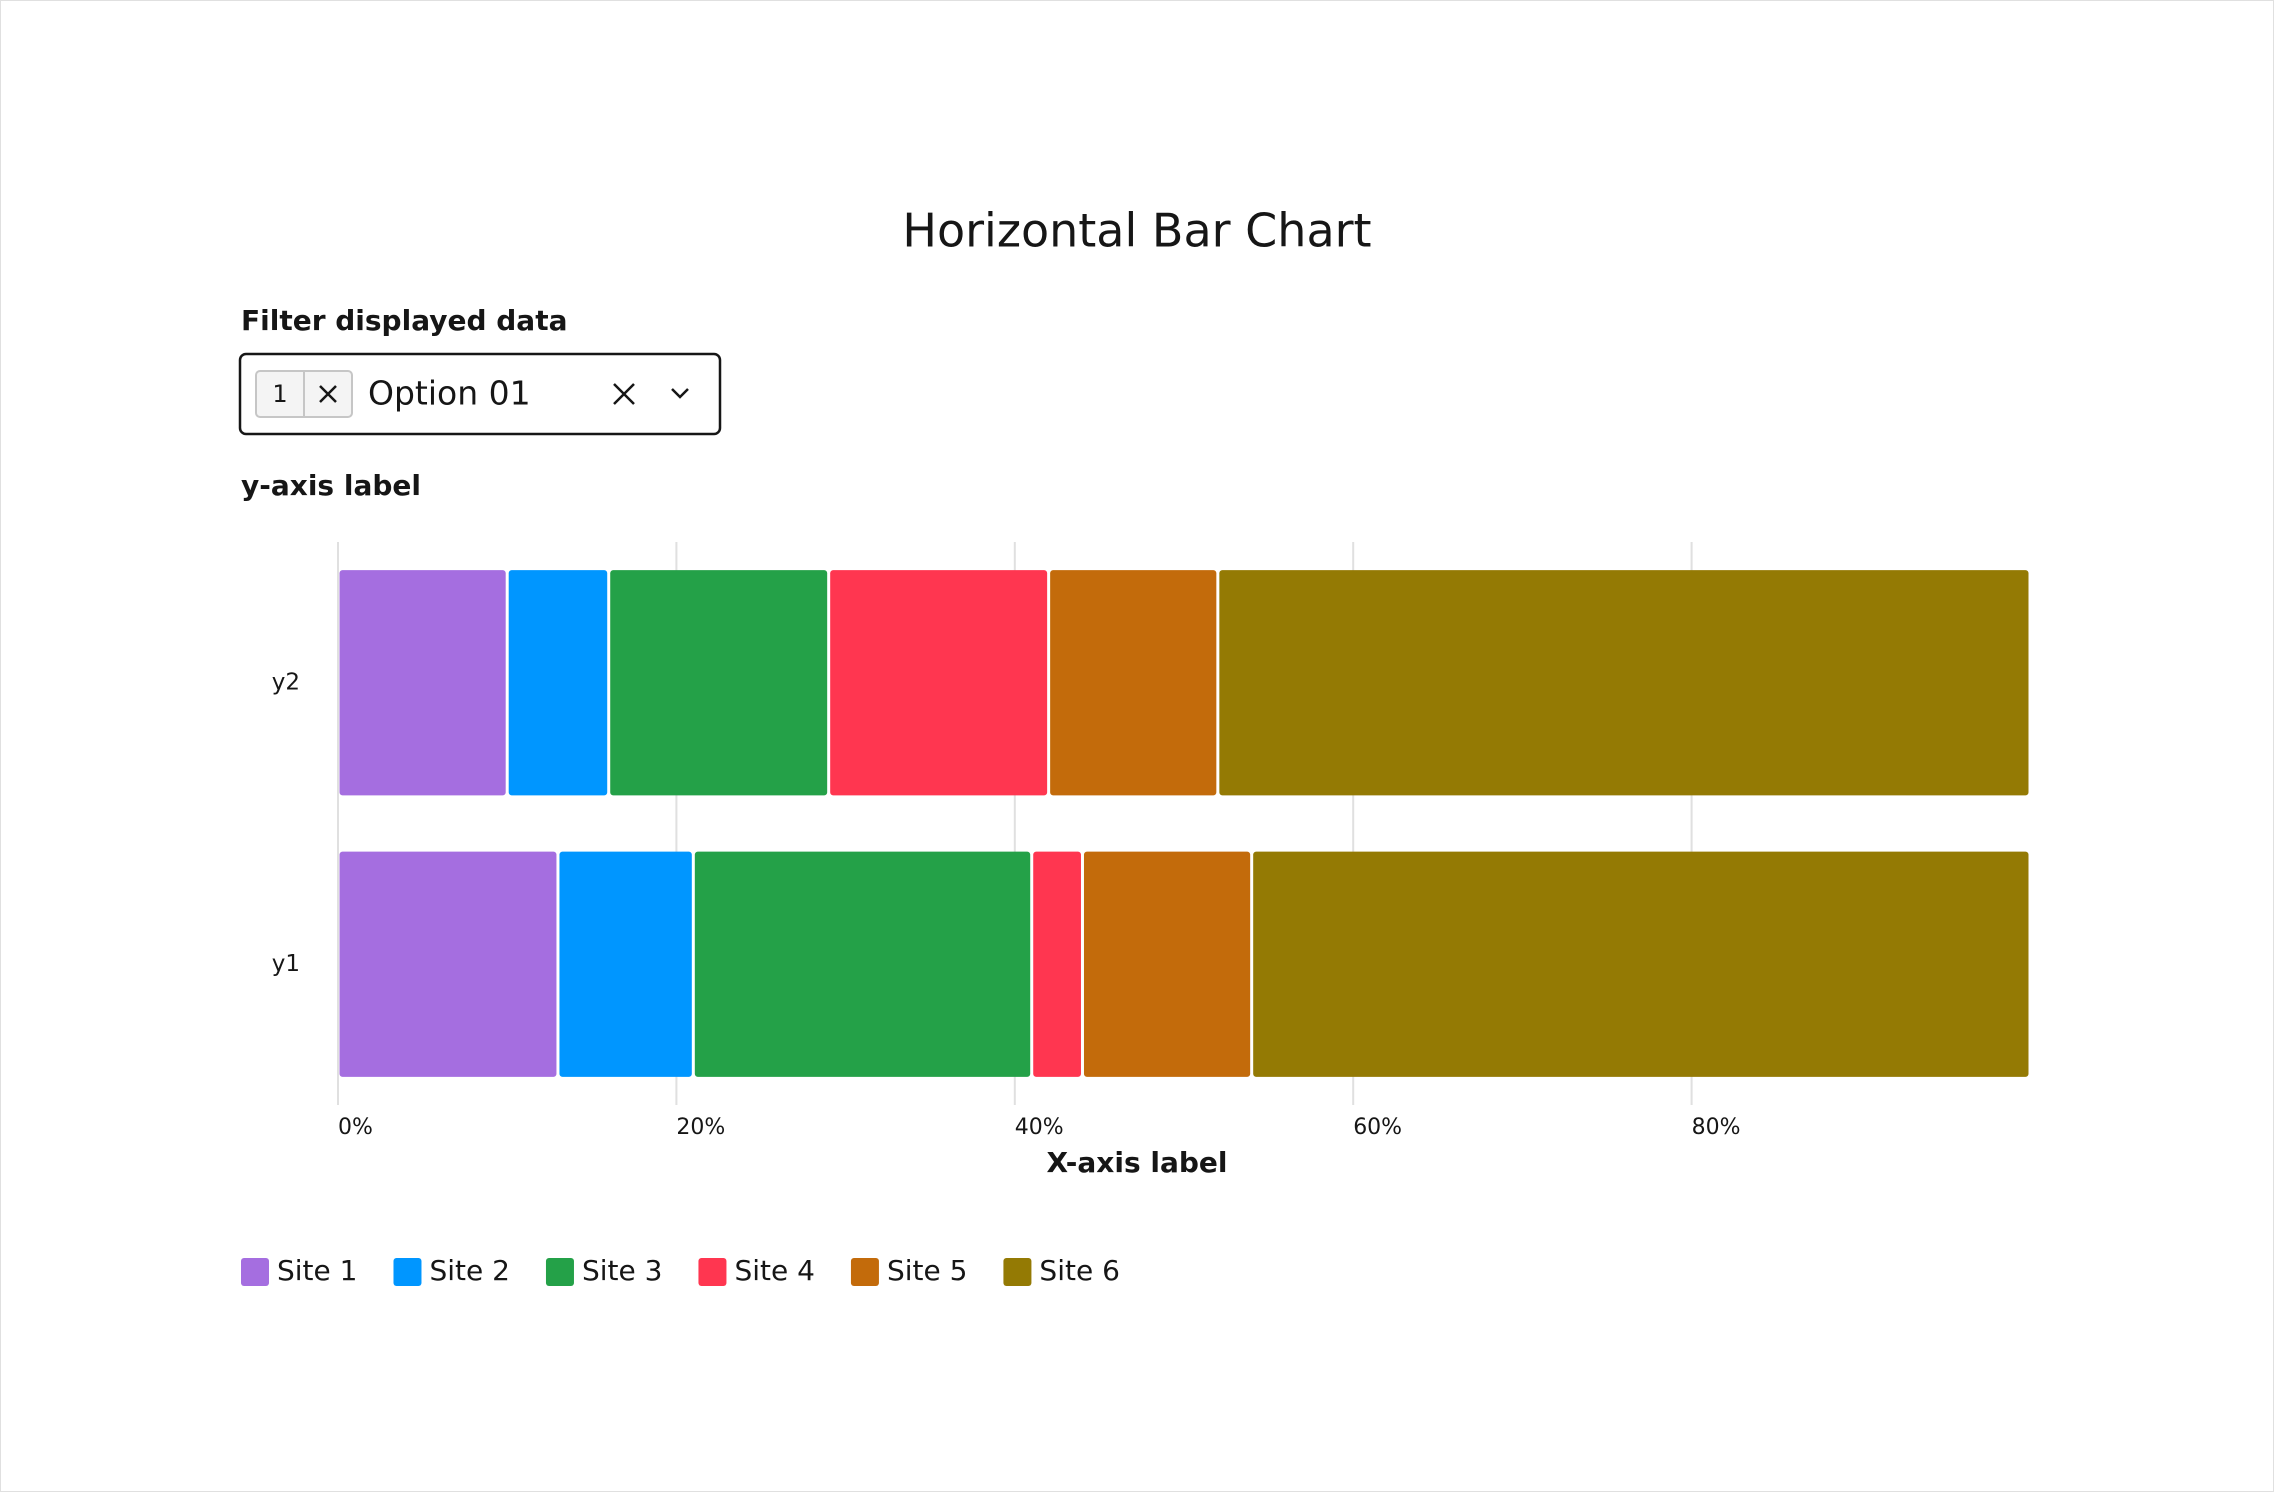 The height and width of the screenshot is (1492, 2274). What do you see at coordinates (1039, 1127) in the screenshot?
I see `x-tick-label: 40%` at bounding box center [1039, 1127].